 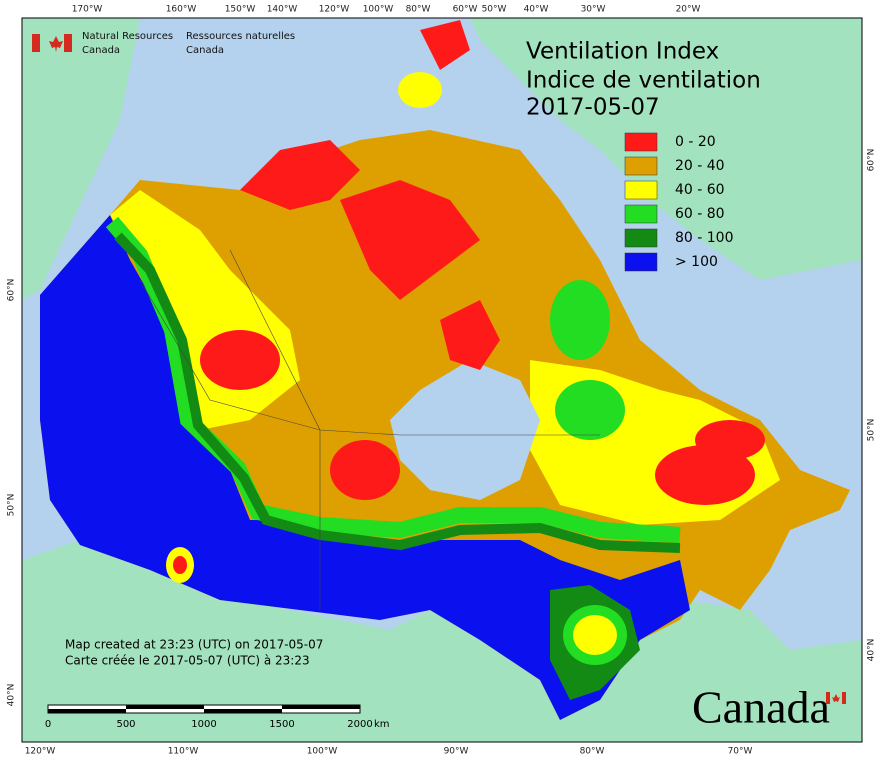 I want to click on agency-fr: Ressources naturelles, so click(x=240, y=36).